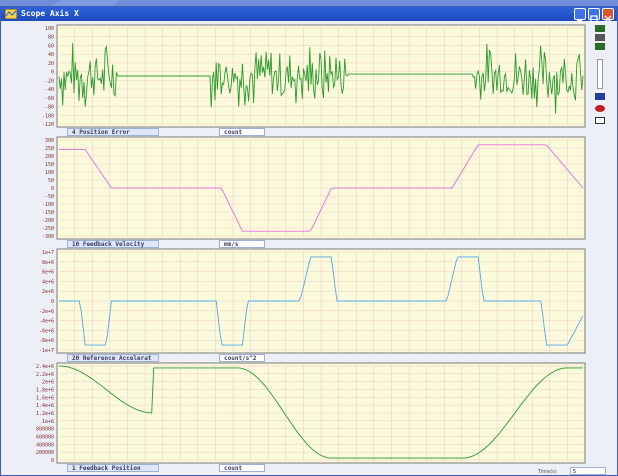 Image resolution: width=618 pixels, height=476 pixels. What do you see at coordinates (594, 15) in the screenshot?
I see `maximize-icon` at bounding box center [594, 15].